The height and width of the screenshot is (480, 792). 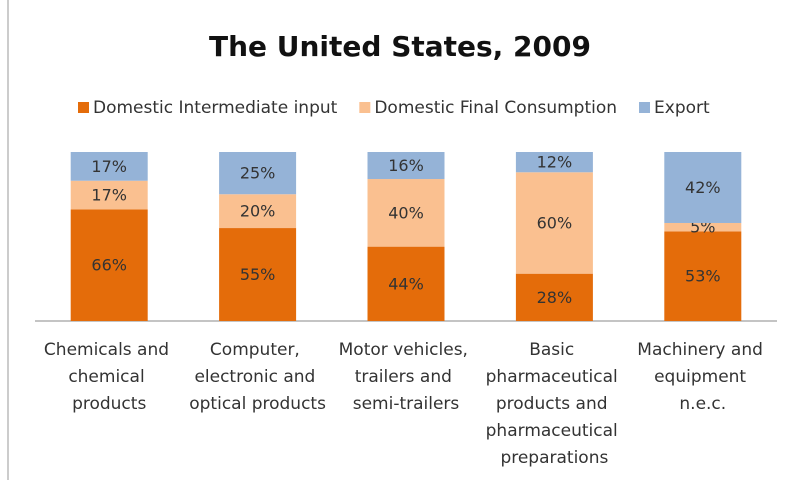 What do you see at coordinates (406, 404) in the screenshot?
I see `x-tick-label-line: semi-trailers` at bounding box center [406, 404].